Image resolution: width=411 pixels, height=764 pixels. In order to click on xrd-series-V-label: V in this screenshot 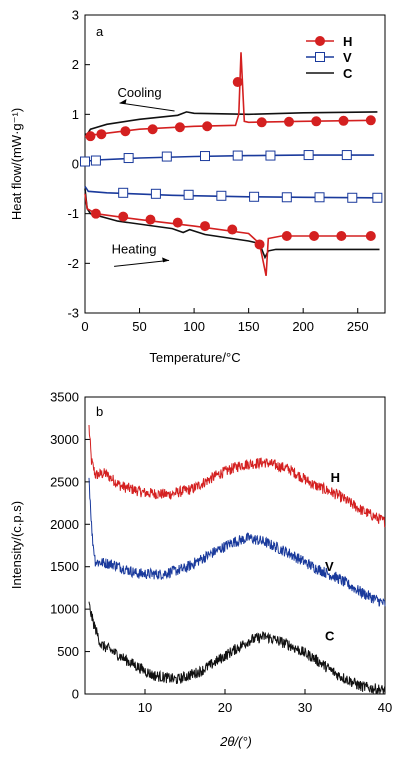, I will do `click(329, 566)`.